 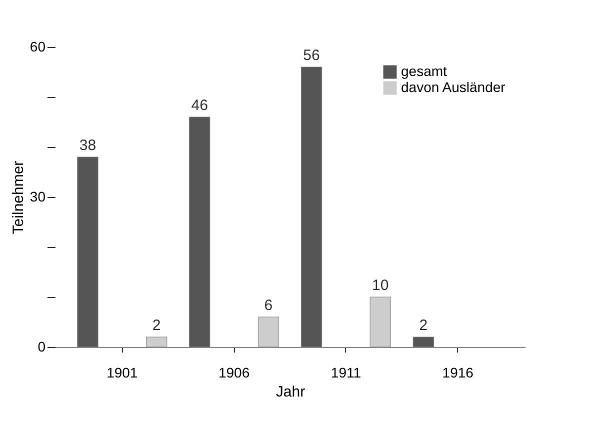 I want to click on data-label: 46, so click(x=199, y=105).